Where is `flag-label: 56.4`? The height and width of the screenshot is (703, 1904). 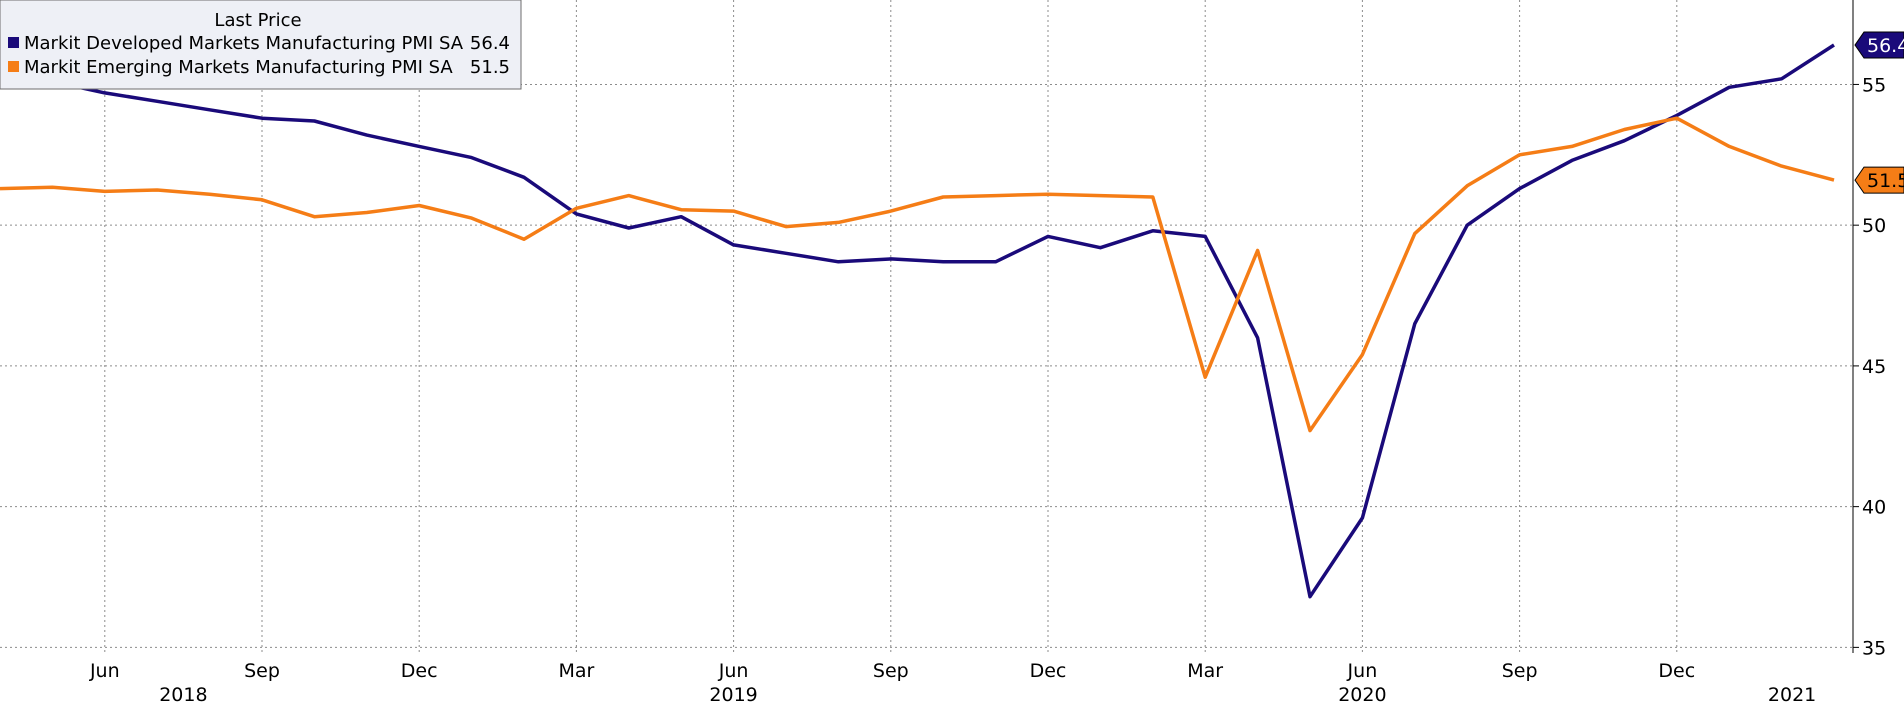 flag-label: 56.4 is located at coordinates (1885, 46).